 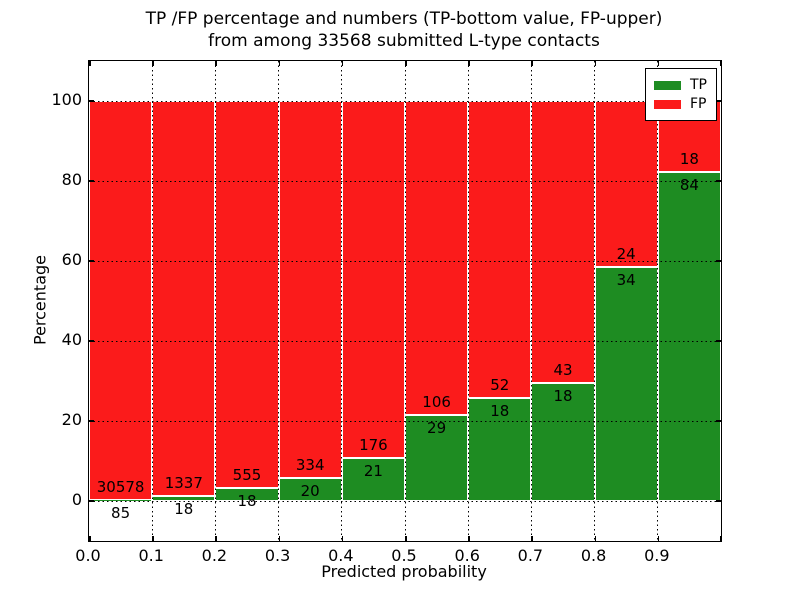 I want to click on x-tick-label: 0.4, so click(x=341, y=555).